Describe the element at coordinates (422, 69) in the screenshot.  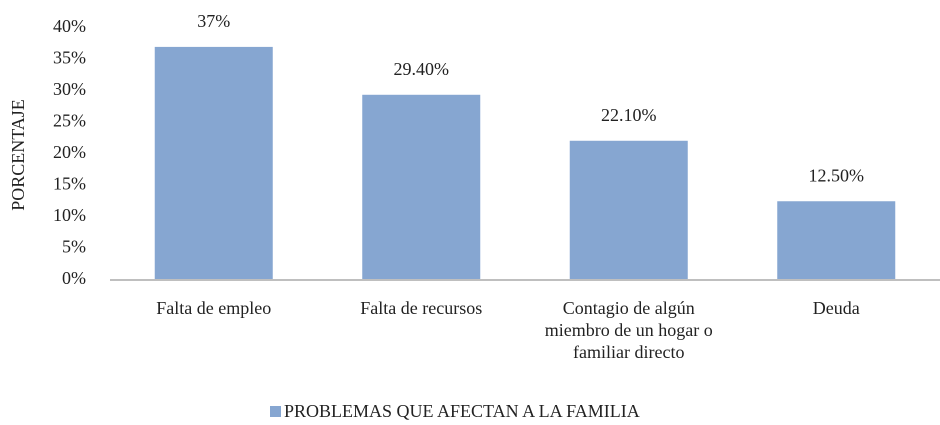
I see `data-label: 29.40%` at that location.